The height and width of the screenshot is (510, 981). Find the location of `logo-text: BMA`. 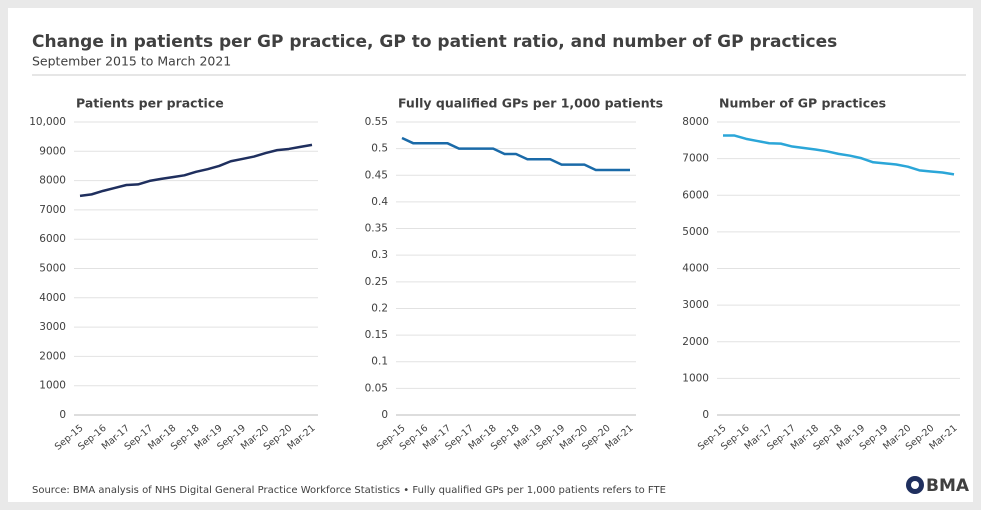

logo-text: BMA is located at coordinates (948, 486).